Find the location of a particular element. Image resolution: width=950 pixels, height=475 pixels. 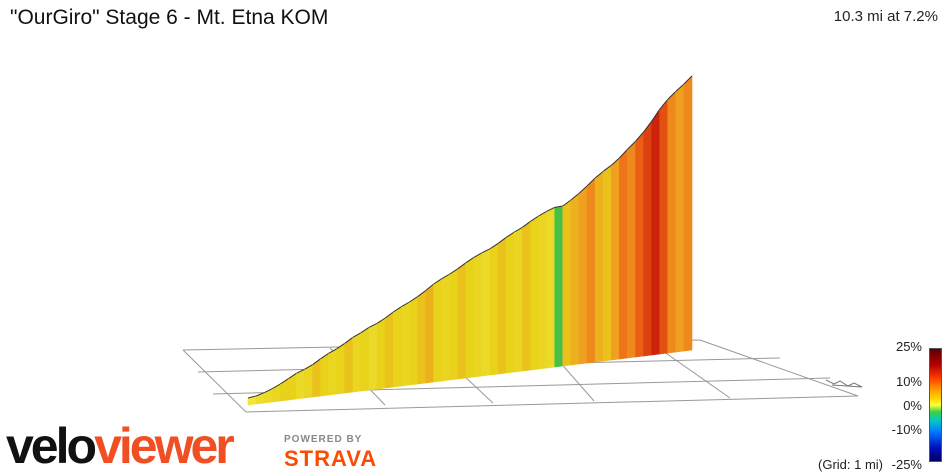

legend-label-10: 10% is located at coordinates (908, 381).